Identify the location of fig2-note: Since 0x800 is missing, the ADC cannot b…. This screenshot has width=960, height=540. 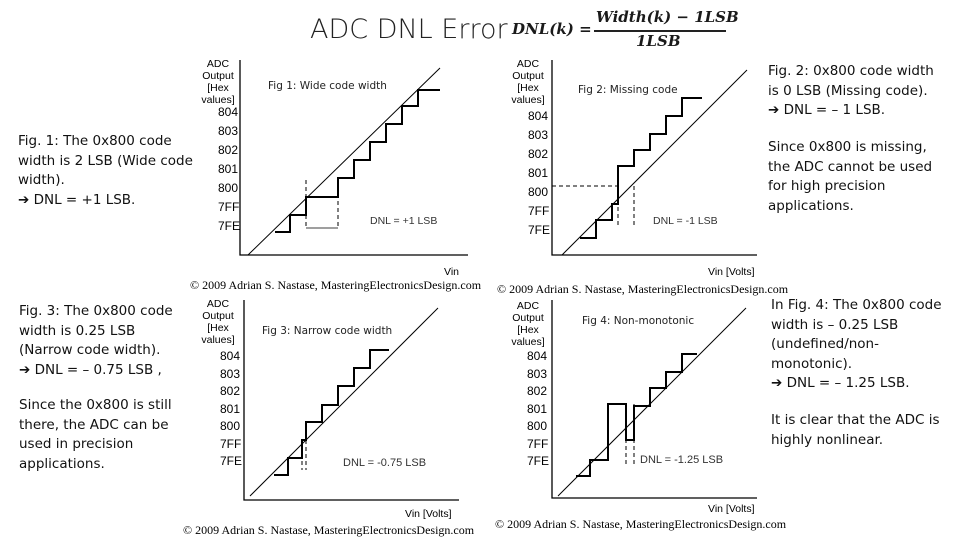
(850, 176).